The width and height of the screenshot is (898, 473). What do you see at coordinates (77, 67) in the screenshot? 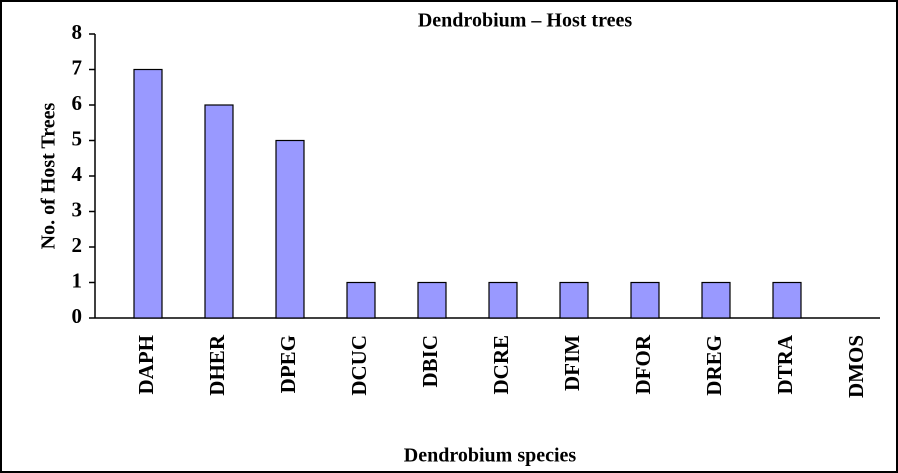
I see `y-tick-label: 7` at bounding box center [77, 67].